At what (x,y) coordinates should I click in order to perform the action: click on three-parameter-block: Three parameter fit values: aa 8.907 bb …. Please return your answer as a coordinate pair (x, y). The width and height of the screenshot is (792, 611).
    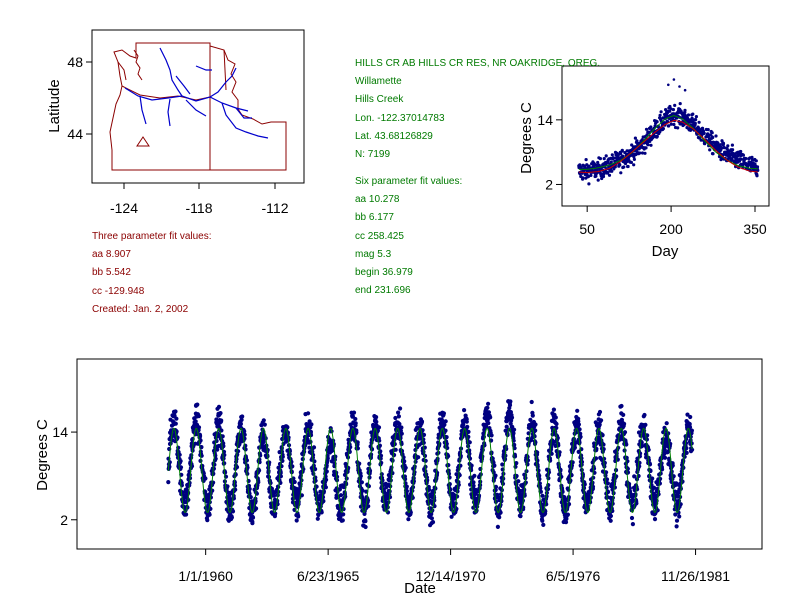
    Looking at the image, I should click on (152, 273).